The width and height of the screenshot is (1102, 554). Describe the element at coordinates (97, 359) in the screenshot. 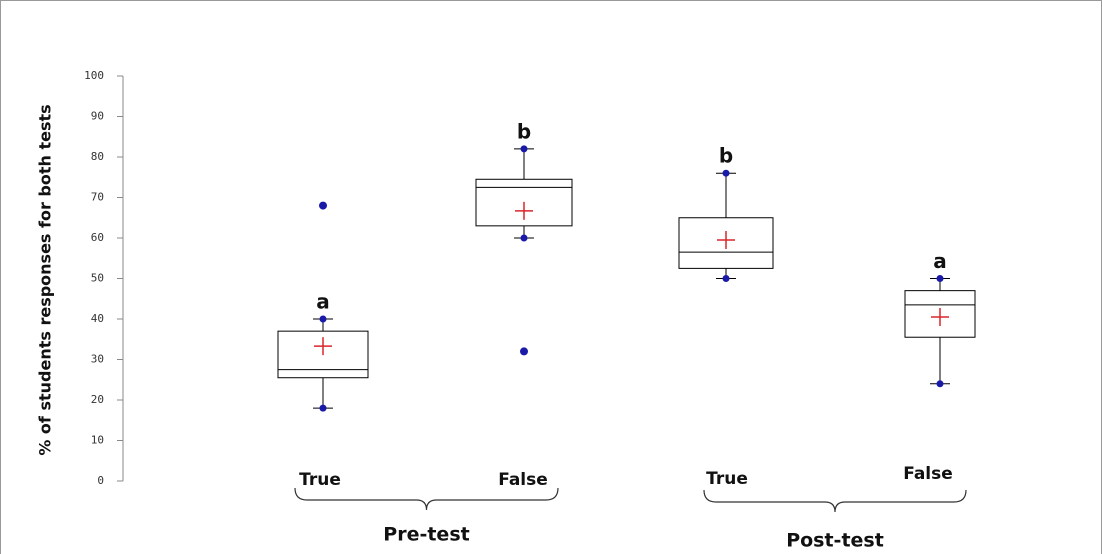

I see `y-tick-label: 30` at that location.